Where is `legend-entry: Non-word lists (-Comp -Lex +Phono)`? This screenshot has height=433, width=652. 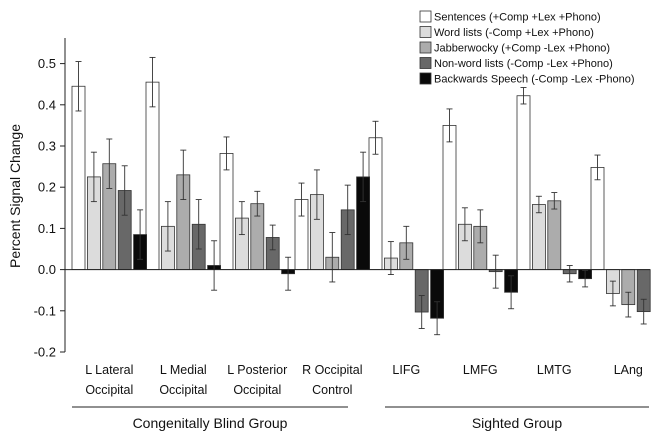 legend-entry: Non-word lists (-Comp -Lex +Phono) is located at coordinates (523, 64).